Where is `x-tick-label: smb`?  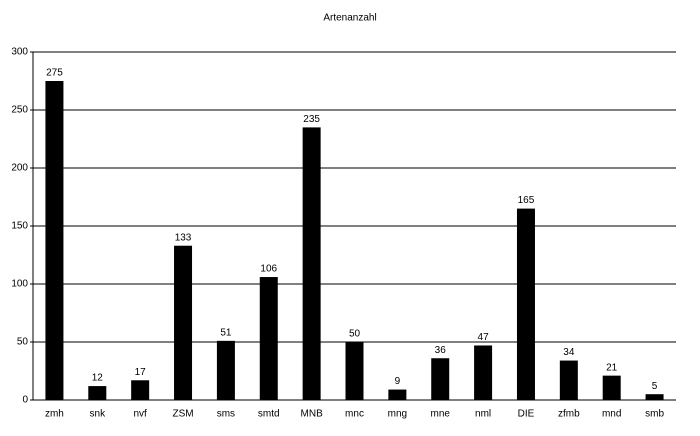
x-tick-label: smb is located at coordinates (654, 414).